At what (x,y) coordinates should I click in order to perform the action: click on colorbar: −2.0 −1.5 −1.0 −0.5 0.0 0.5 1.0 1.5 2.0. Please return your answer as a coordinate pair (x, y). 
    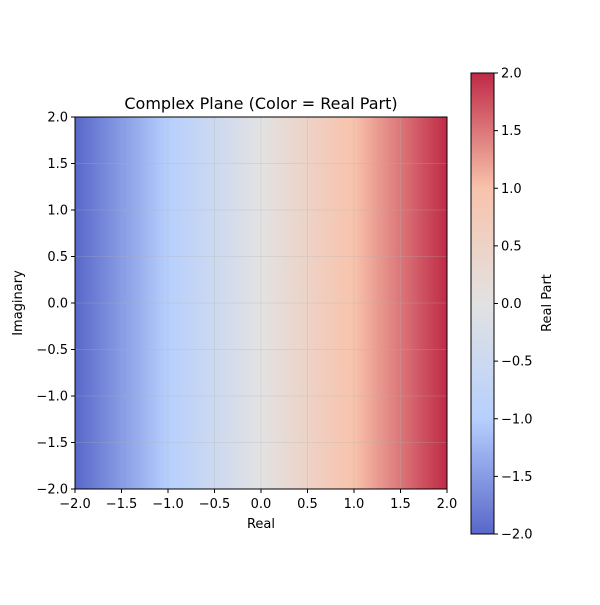
    Looking at the image, I should click on (501, 305).